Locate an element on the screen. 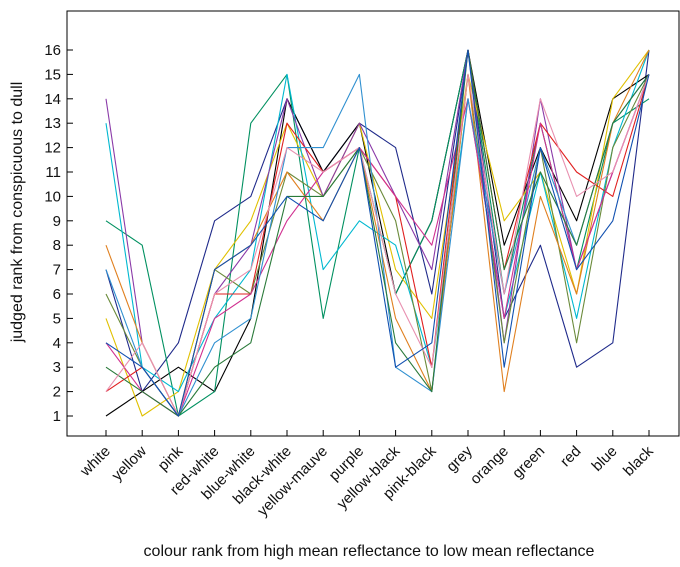 The height and width of the screenshot is (567, 680). x-tick-label: yellow is located at coordinates (130, 464).